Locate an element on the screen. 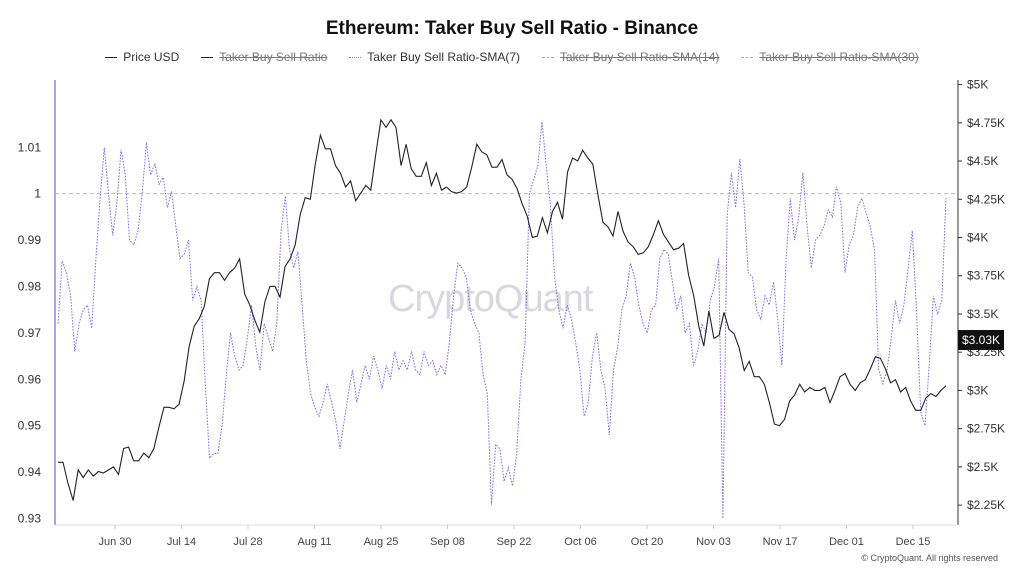 This screenshot has height=576, width=1024. left-tick-label: 1.01 is located at coordinates (30, 147).